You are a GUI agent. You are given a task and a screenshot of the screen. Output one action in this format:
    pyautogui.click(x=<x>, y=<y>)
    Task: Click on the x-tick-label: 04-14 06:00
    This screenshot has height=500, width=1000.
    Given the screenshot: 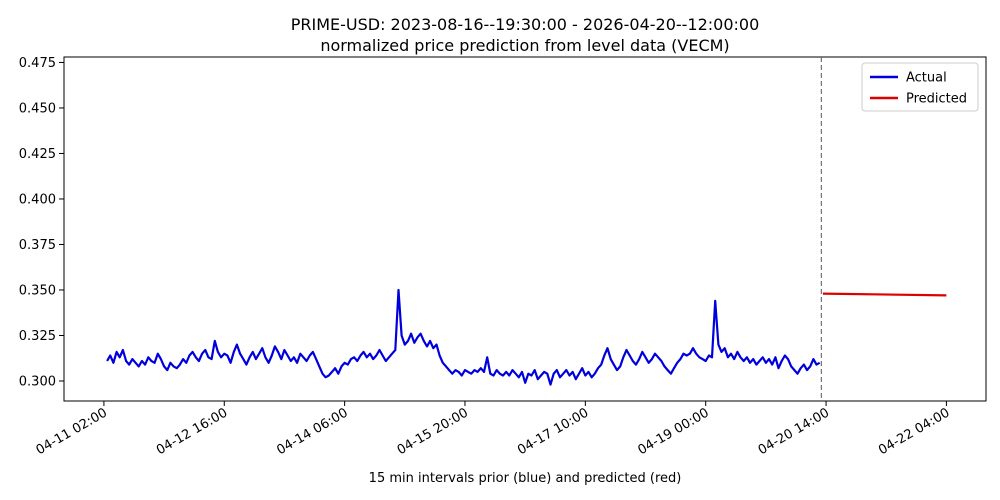 What is the action you would take?
    pyautogui.click(x=312, y=431)
    